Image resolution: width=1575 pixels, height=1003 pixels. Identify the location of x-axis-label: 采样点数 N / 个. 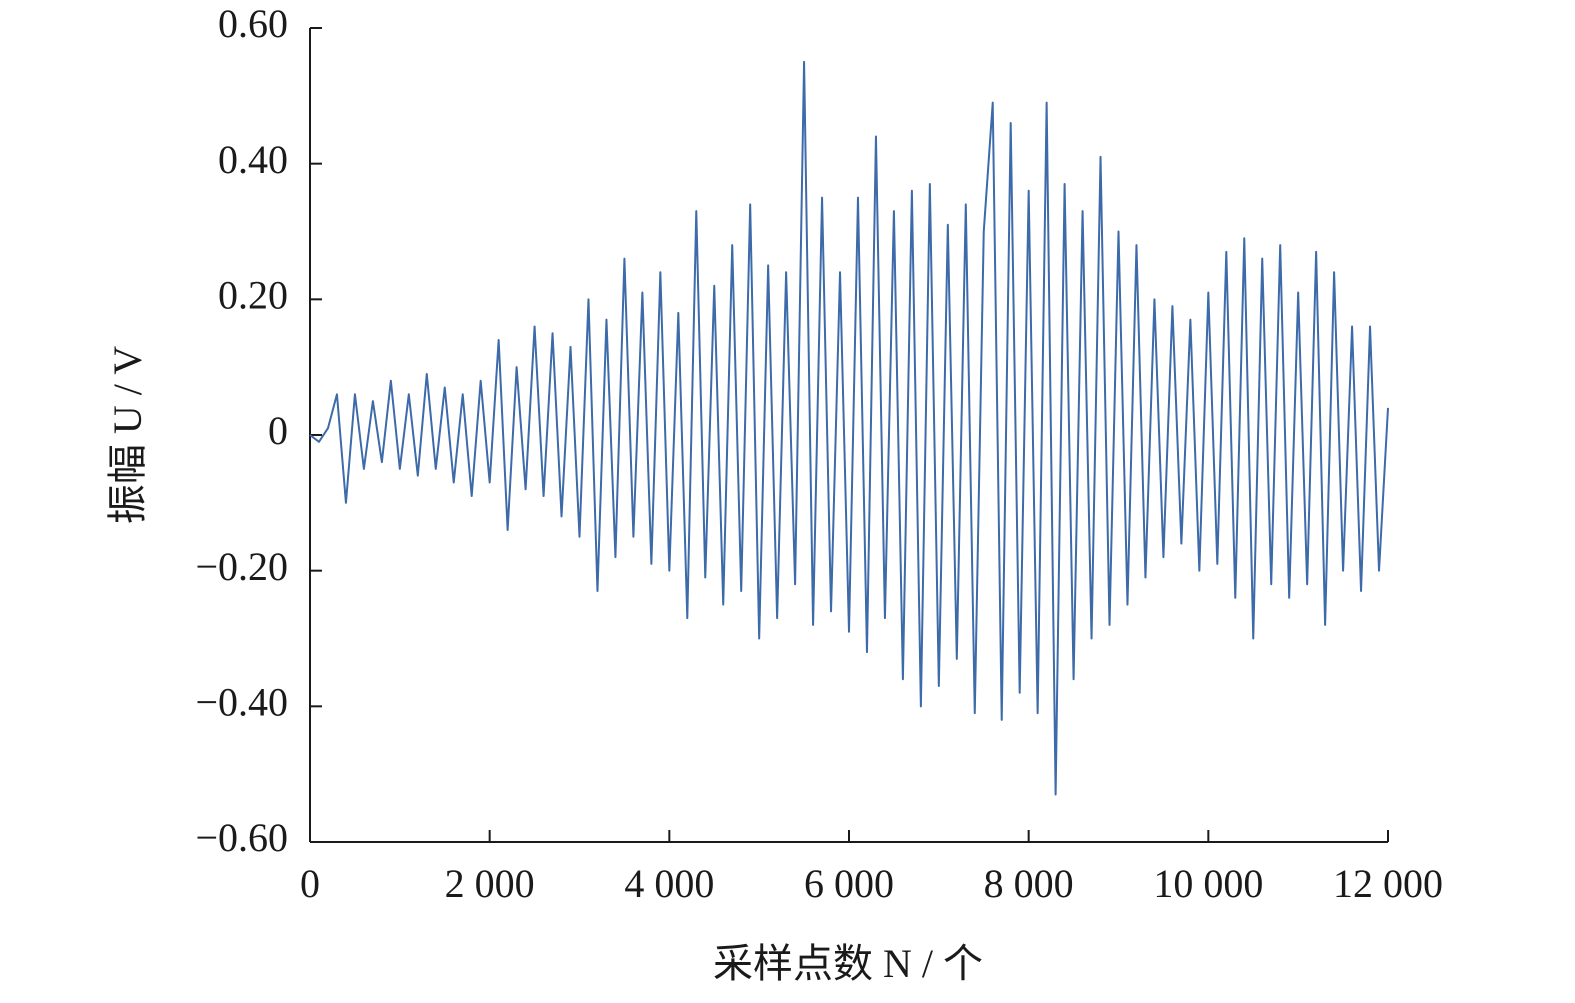
(848, 963).